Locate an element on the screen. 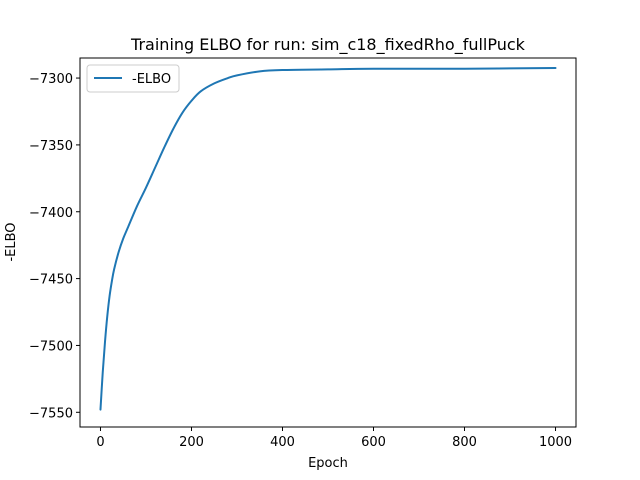 This screenshot has width=640, height=480. x-tick-label: 400 is located at coordinates (282, 442).